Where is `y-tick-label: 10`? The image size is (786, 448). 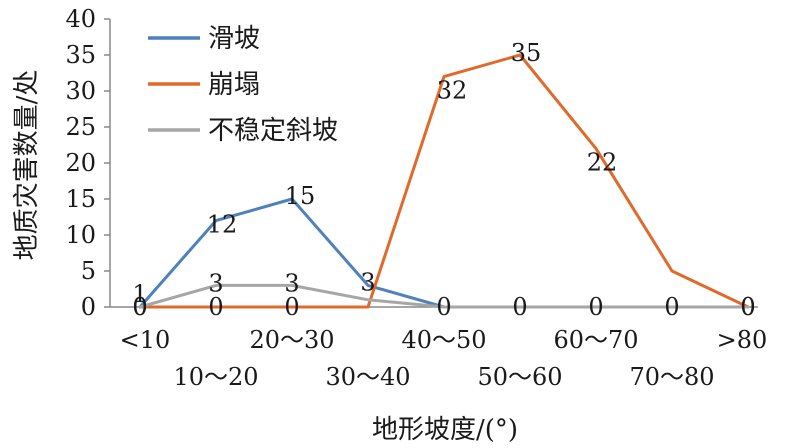 y-tick-label: 10 is located at coordinates (80, 235).